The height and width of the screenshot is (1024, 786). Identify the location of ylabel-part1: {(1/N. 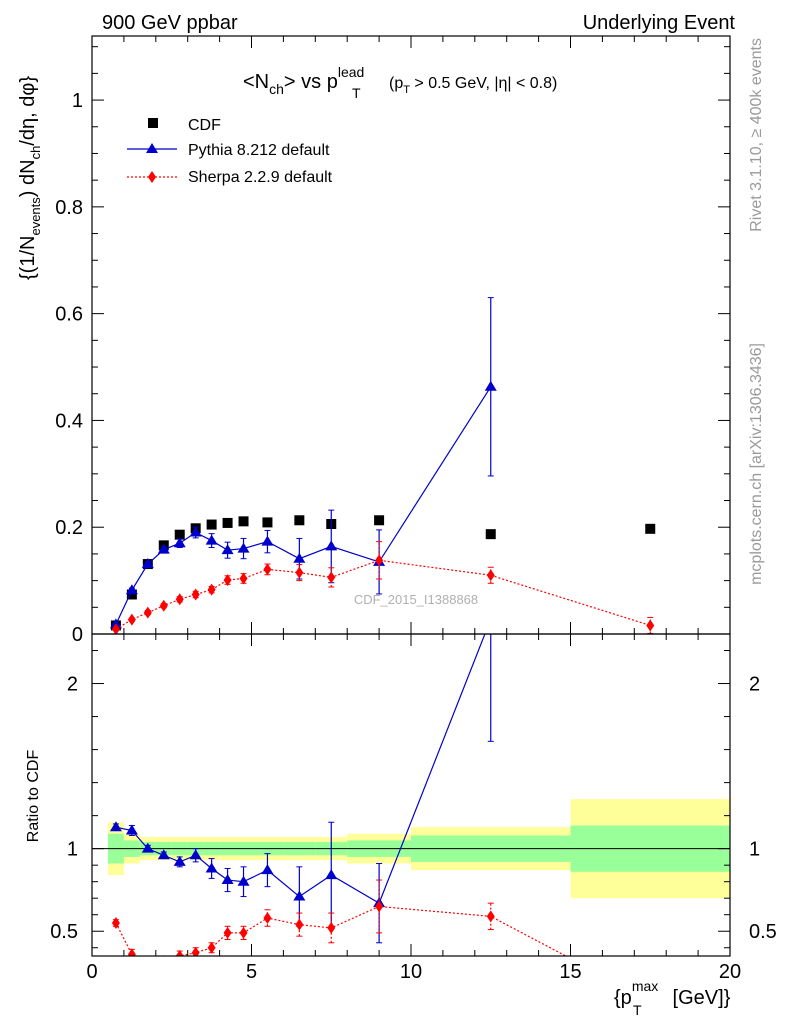
(28, 258).